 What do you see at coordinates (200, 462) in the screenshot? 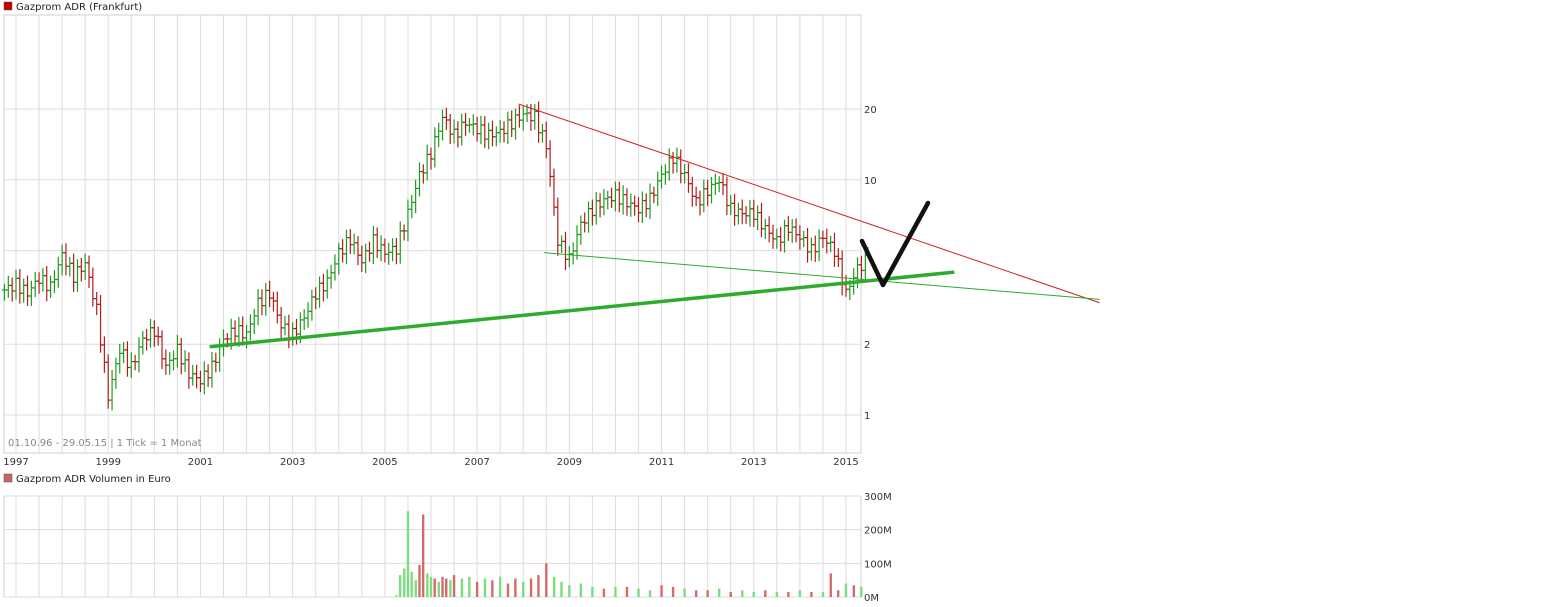
I see `price-x-tick-label: 2001` at bounding box center [200, 462].